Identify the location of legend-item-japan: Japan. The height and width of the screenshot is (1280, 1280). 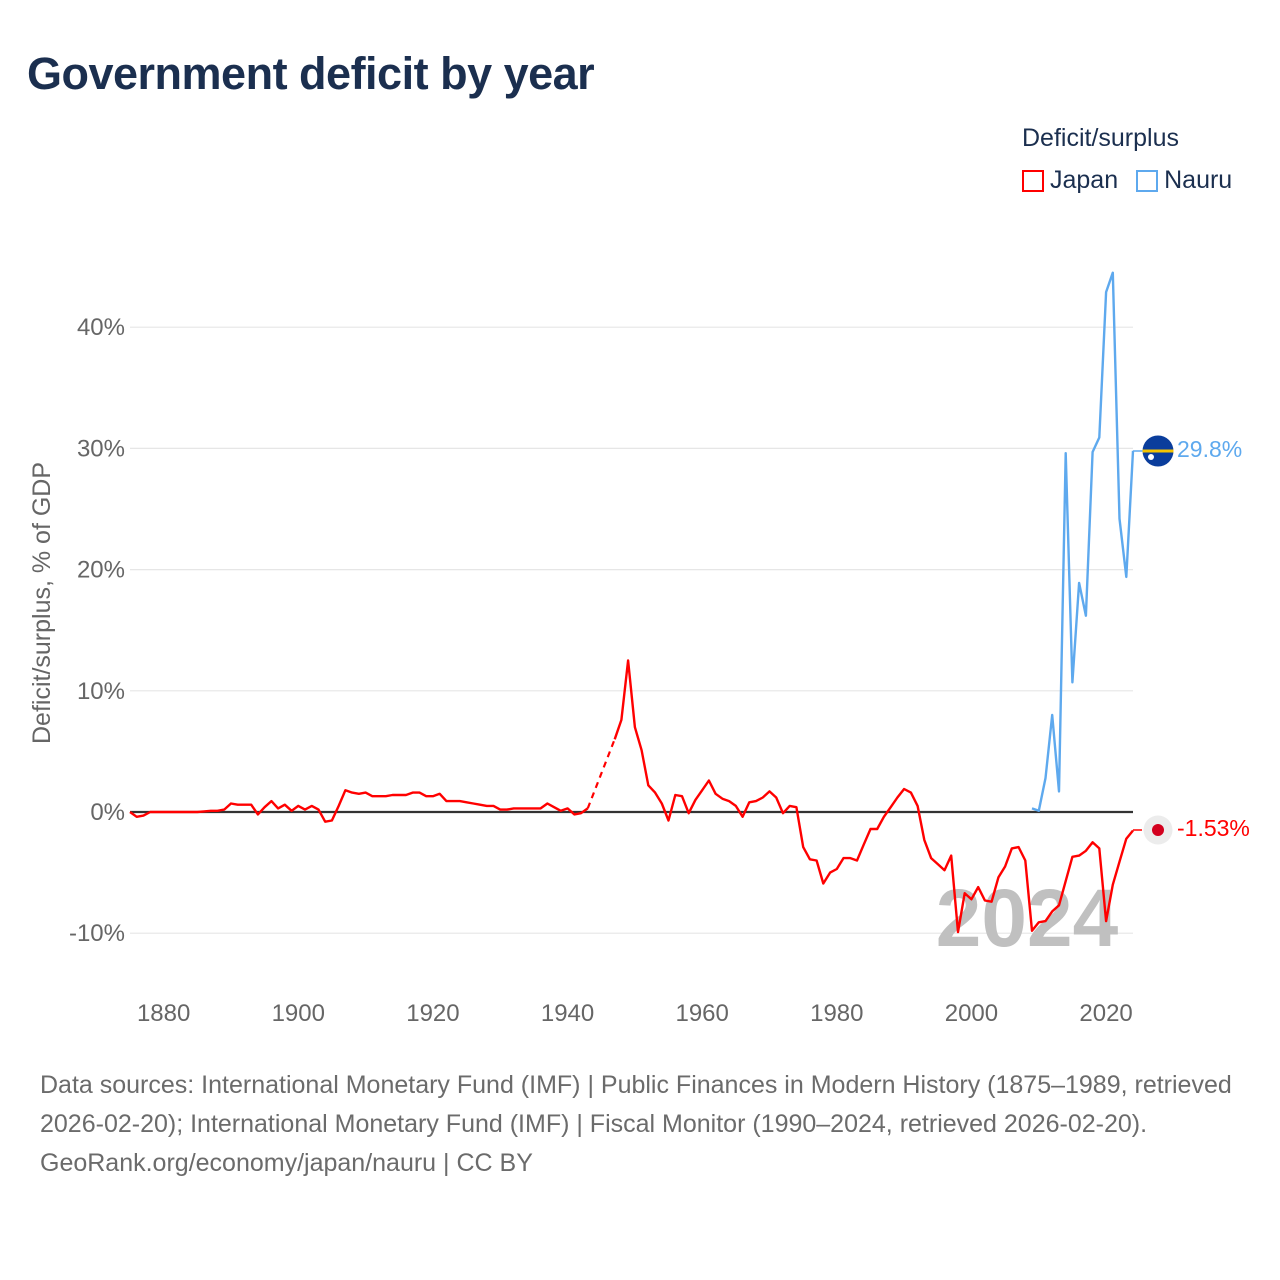
(1070, 180).